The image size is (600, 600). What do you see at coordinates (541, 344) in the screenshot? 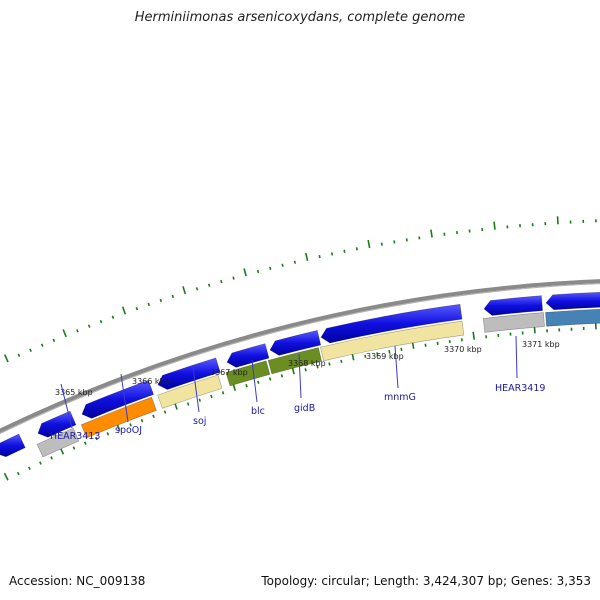
I see `kbp-label-3371: 3371 kbp` at bounding box center [541, 344].